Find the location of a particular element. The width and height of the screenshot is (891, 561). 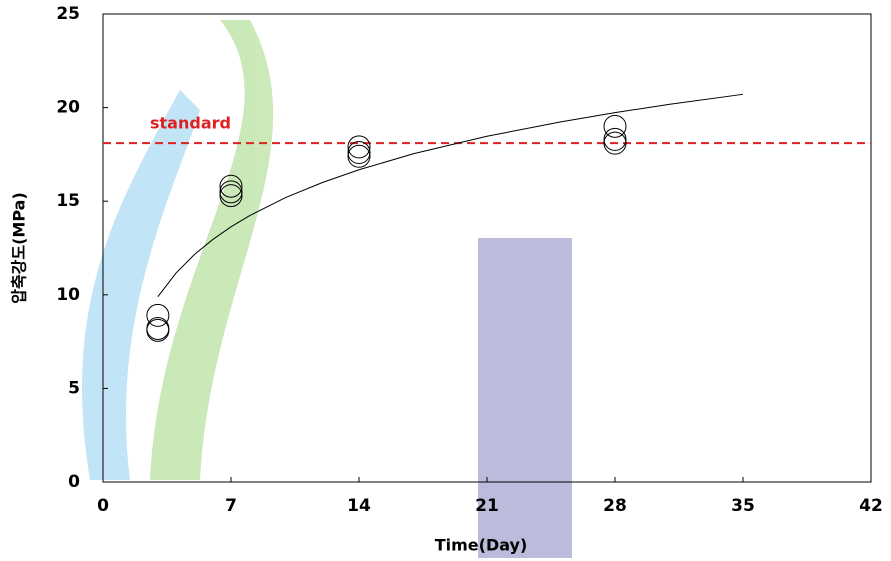

y-tick-label: 10 is located at coordinates (68, 295).